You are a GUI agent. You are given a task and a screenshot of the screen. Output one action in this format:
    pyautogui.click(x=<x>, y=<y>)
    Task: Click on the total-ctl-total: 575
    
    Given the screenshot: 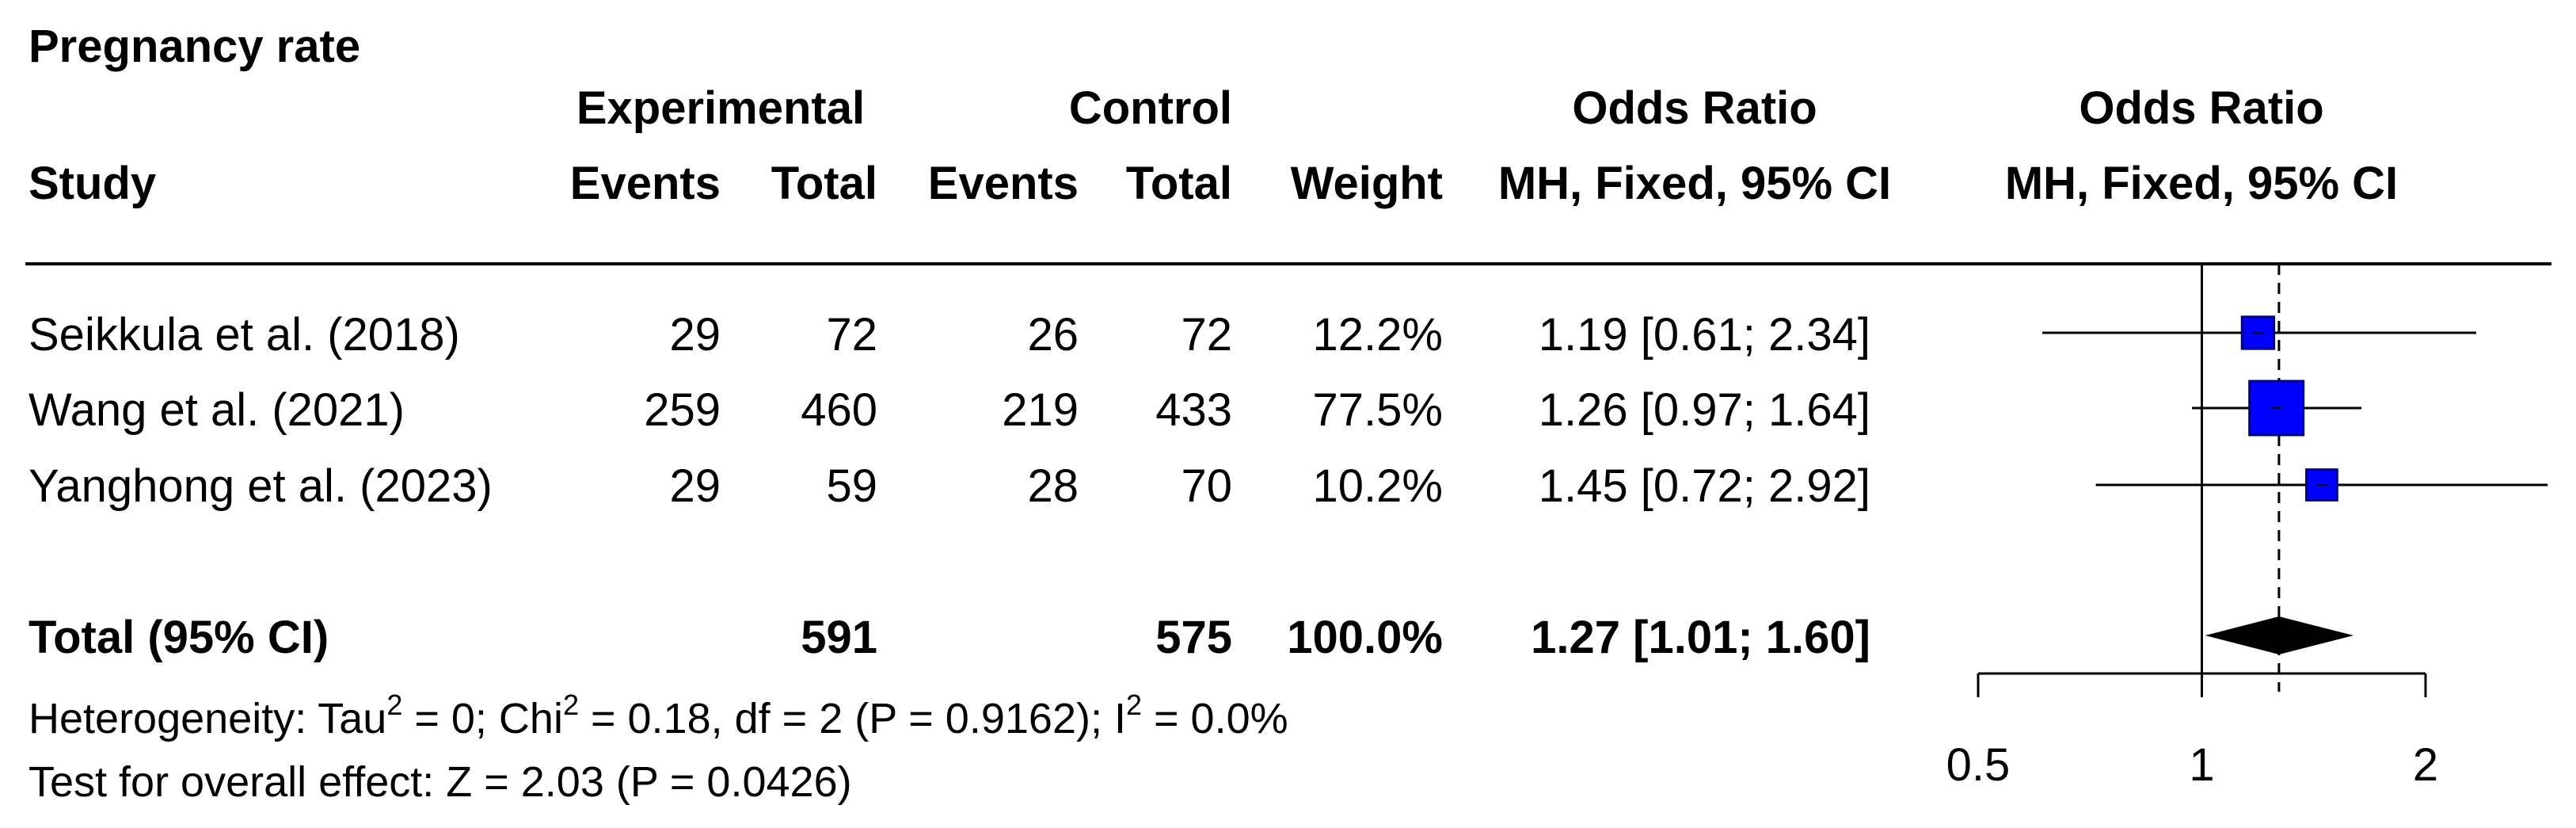 What is the action you would take?
    pyautogui.click(x=1193, y=637)
    